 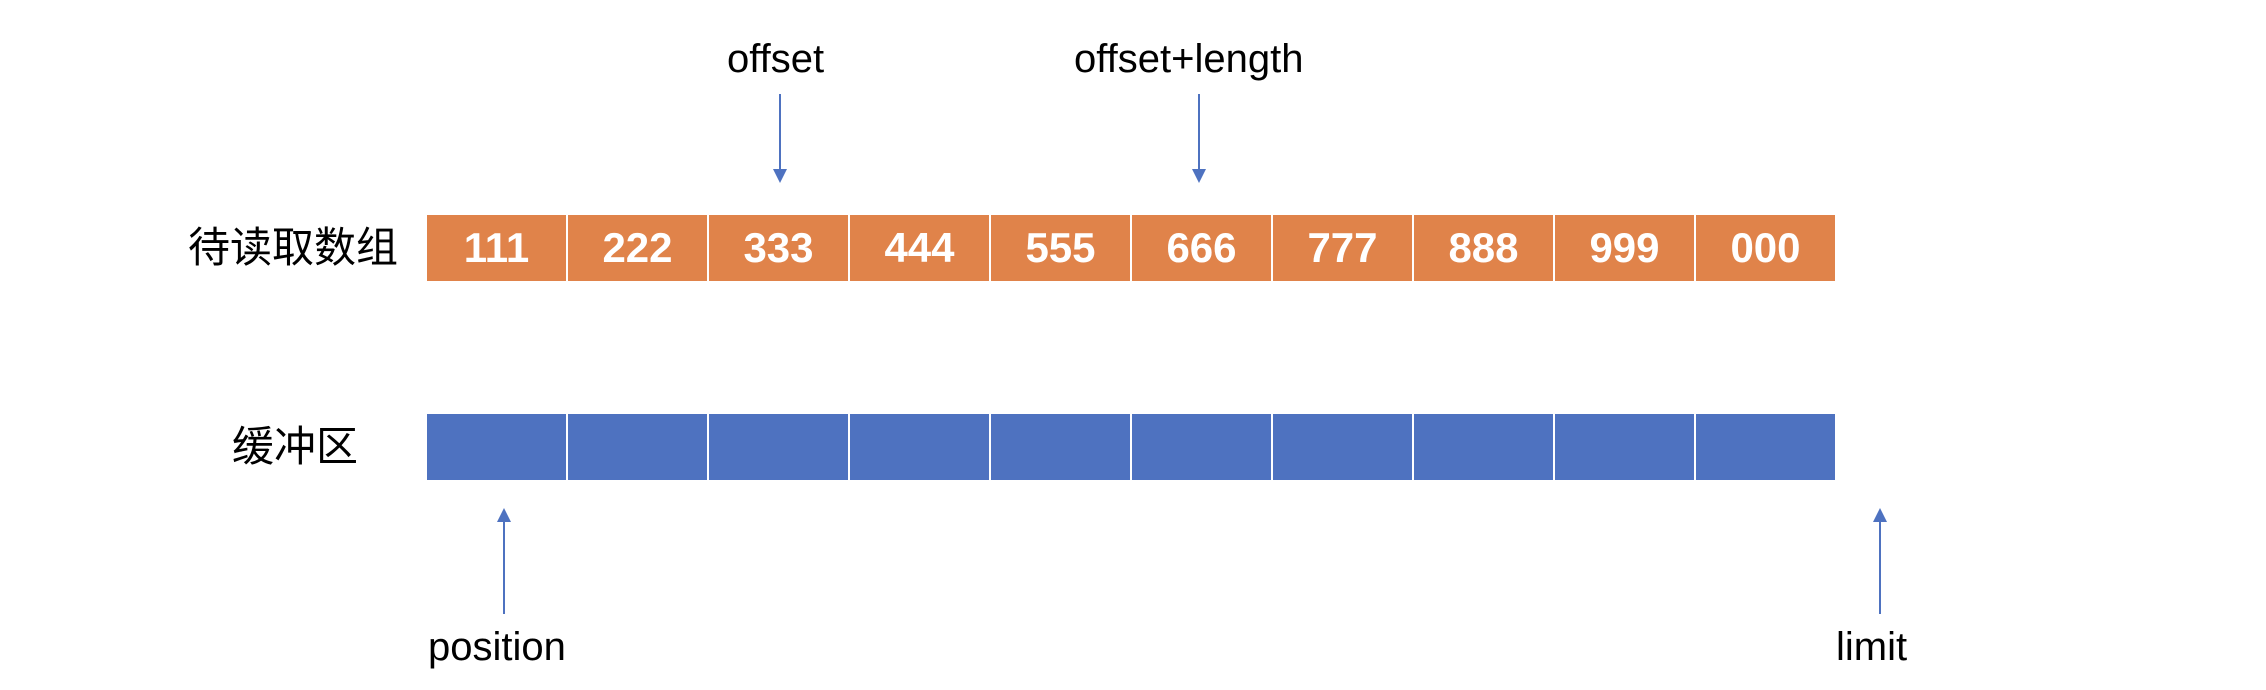 I want to click on source-cell: 666, so click(x=1201, y=248).